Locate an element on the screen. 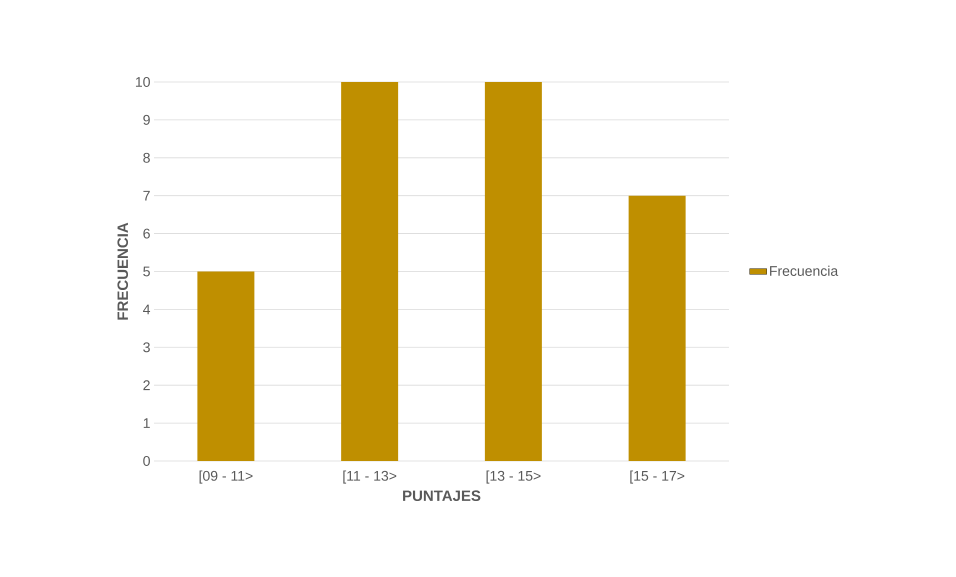 The image size is (956, 577). legend-label: Frecuencia is located at coordinates (804, 271).